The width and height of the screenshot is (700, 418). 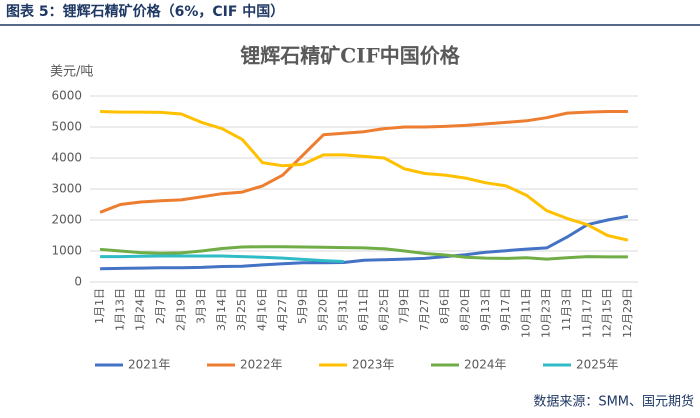 What do you see at coordinates (261, 365) in the screenshot?
I see `legend-label: 2022年` at bounding box center [261, 365].